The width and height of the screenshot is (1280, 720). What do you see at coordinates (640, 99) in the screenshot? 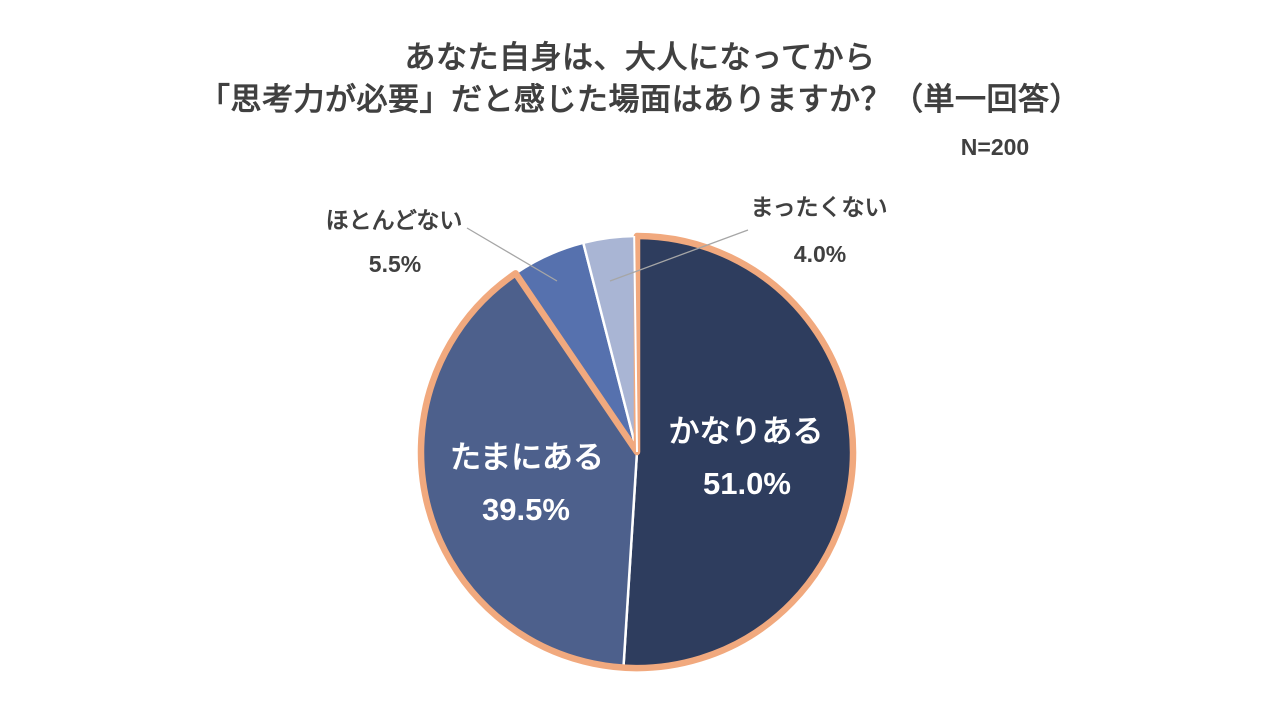
I see `chart-title-line2: 「思考力が必要」だと感じた場面はありますか？（単一回答）` at bounding box center [640, 99].